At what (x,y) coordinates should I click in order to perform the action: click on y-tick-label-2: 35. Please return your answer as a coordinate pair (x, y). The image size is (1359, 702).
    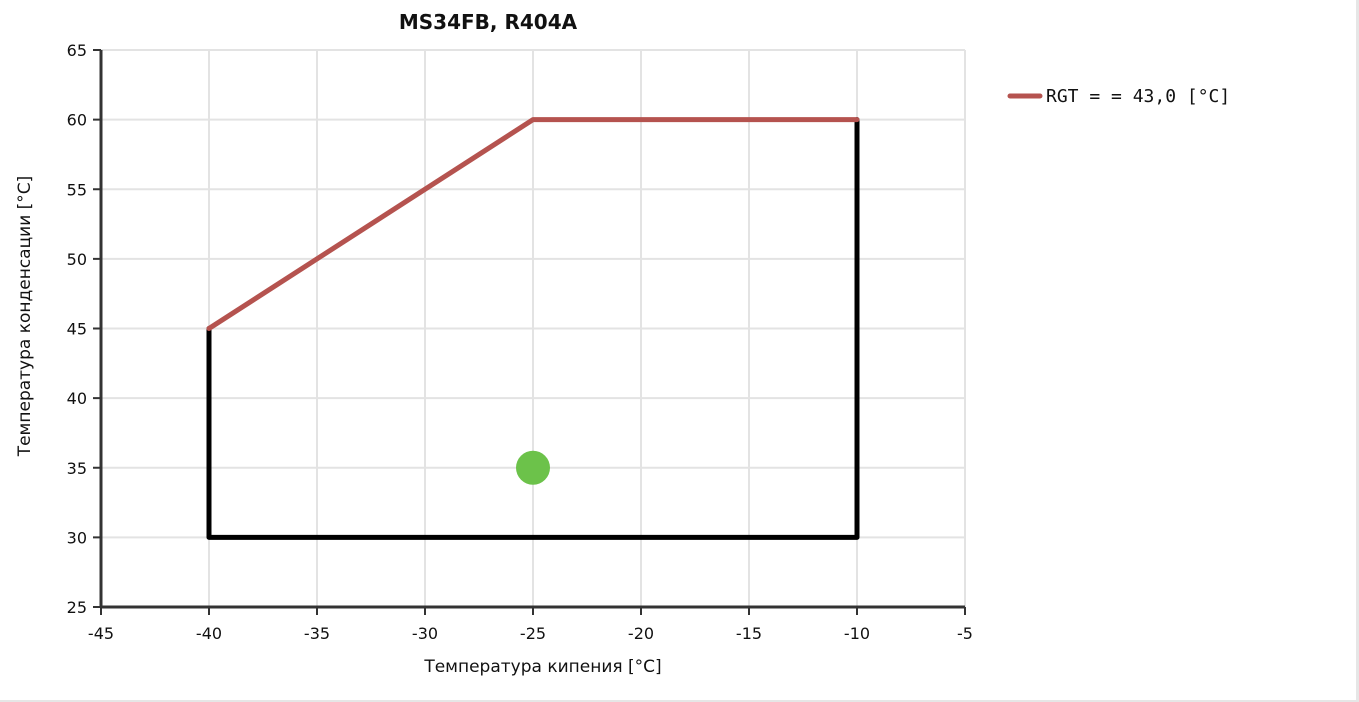
    Looking at the image, I should click on (77, 468).